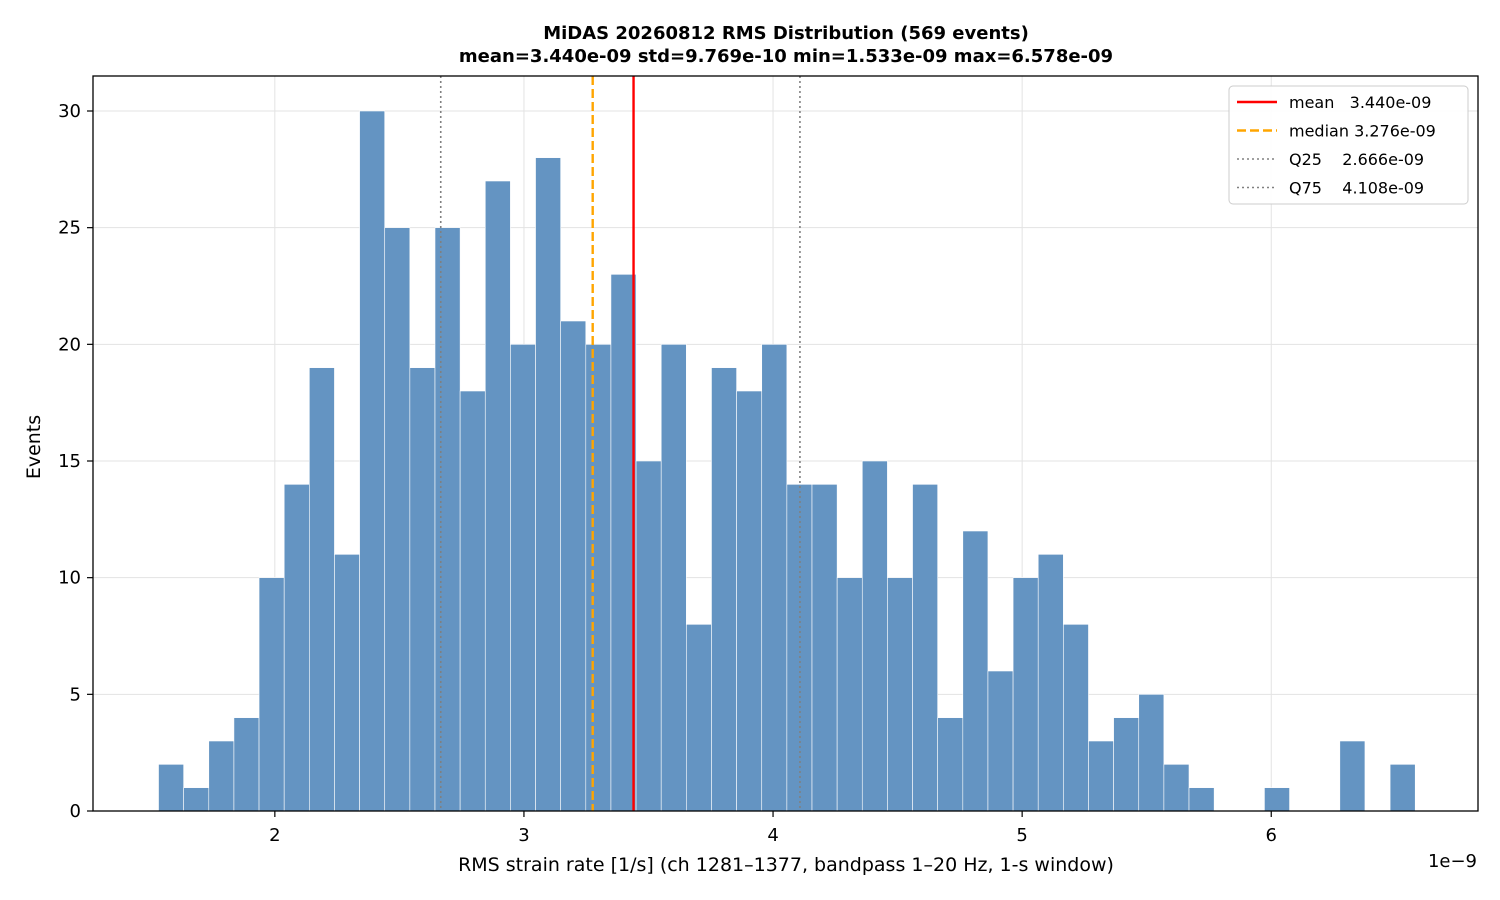  I want to click on legend-Q25-label: Q25 2.666e-09, so click(1356, 159).